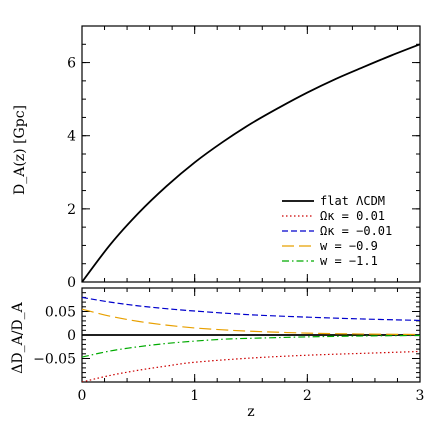  I want to click on bottom-panel-y-axis-label: ΔD_A/D_A, so click(18, 337).